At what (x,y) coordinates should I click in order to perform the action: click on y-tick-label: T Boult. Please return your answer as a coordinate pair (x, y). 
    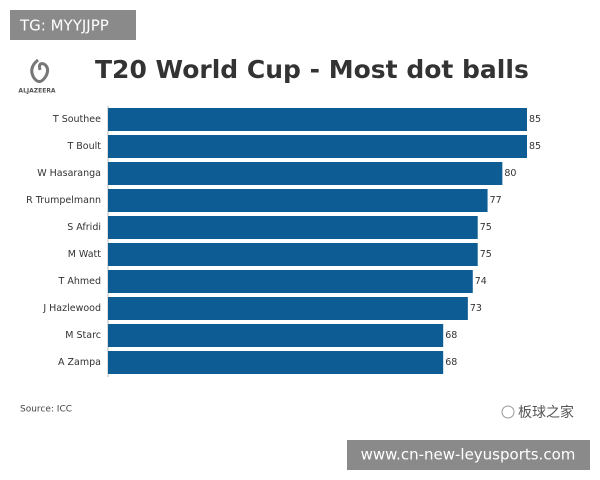
    Looking at the image, I should click on (83, 146).